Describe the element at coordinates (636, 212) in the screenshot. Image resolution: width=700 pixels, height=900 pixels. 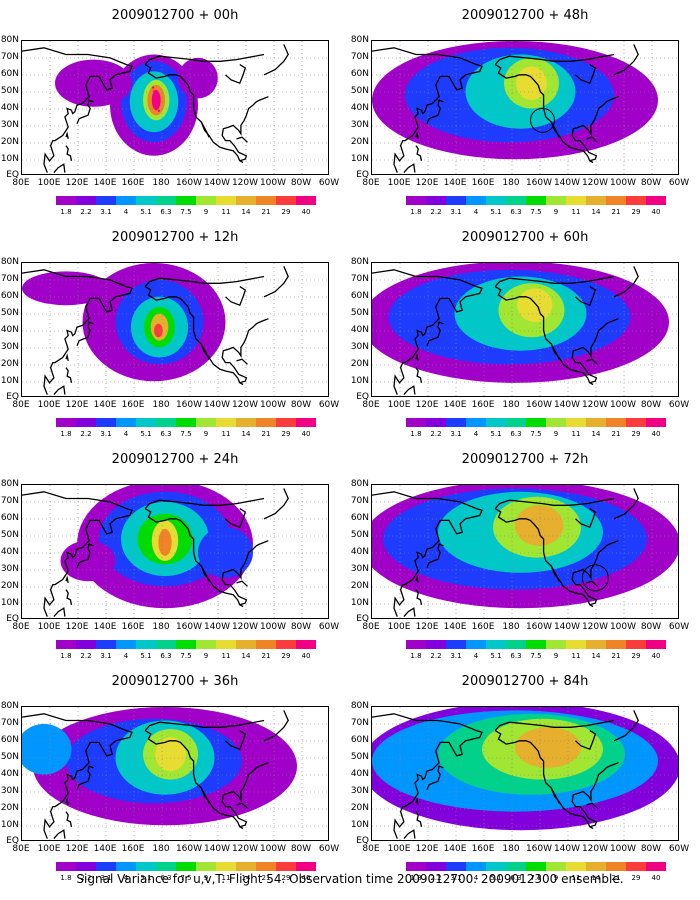
I see `colorbar-label: 29` at that location.